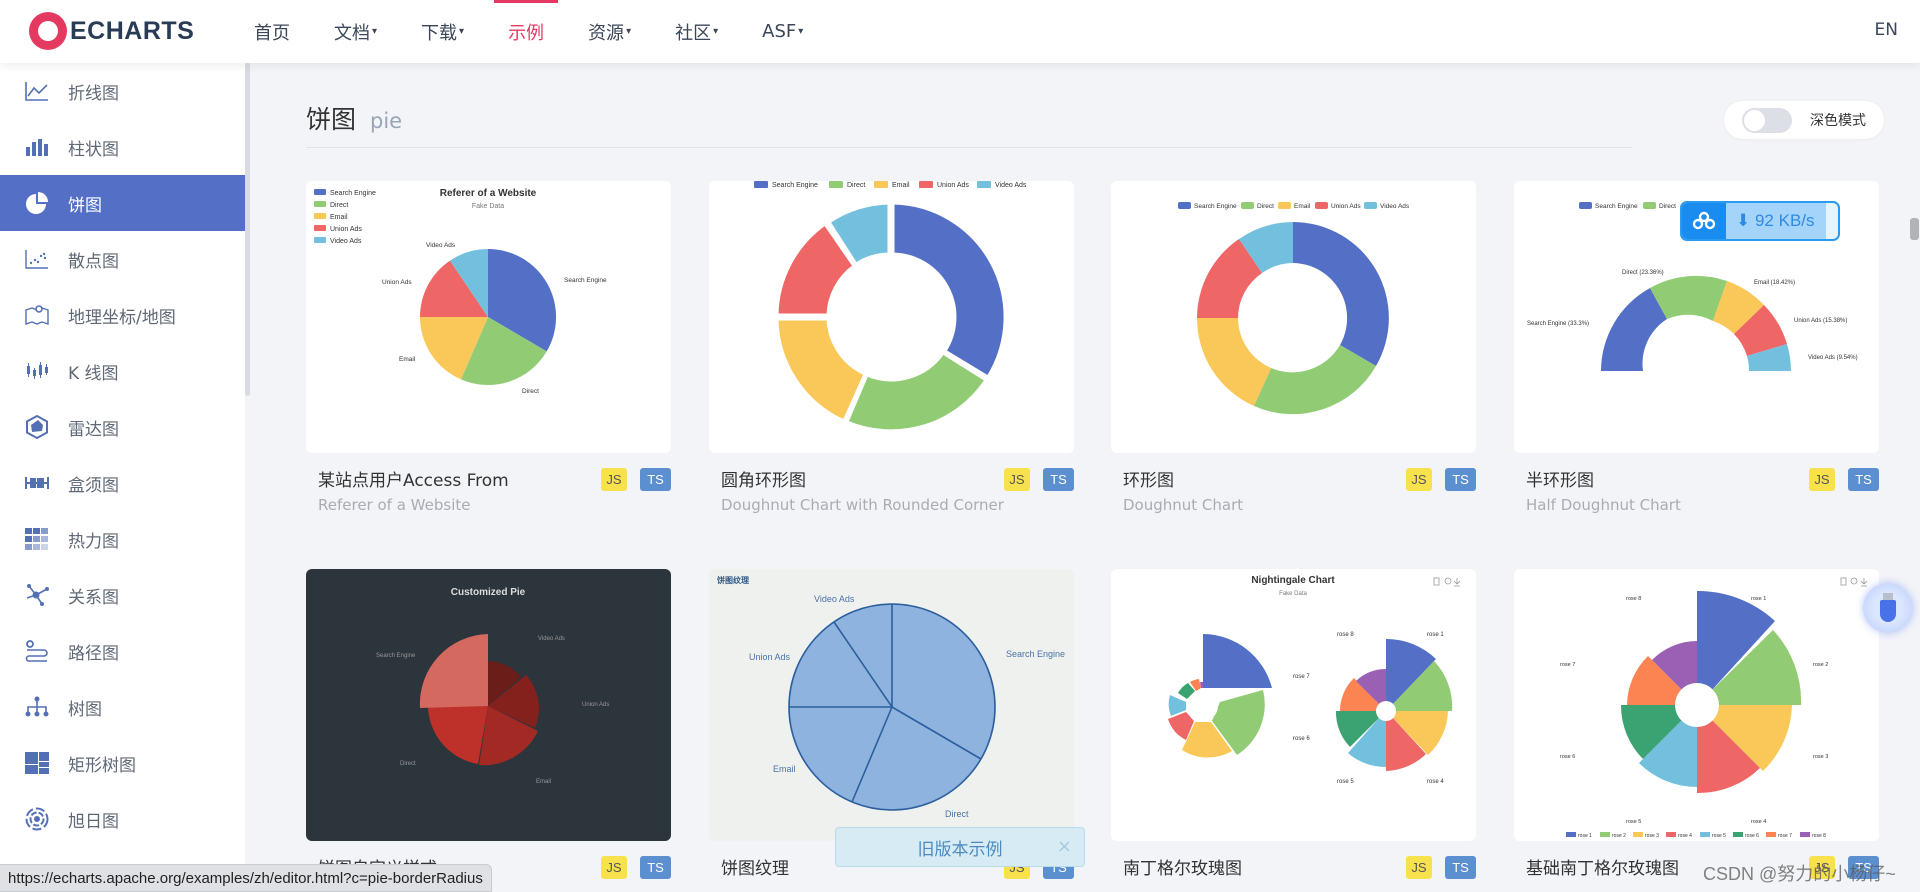 The image size is (1920, 892). Describe the element at coordinates (442, 31) in the screenshot. I see `nav-item-download: 下载 ▾` at that location.